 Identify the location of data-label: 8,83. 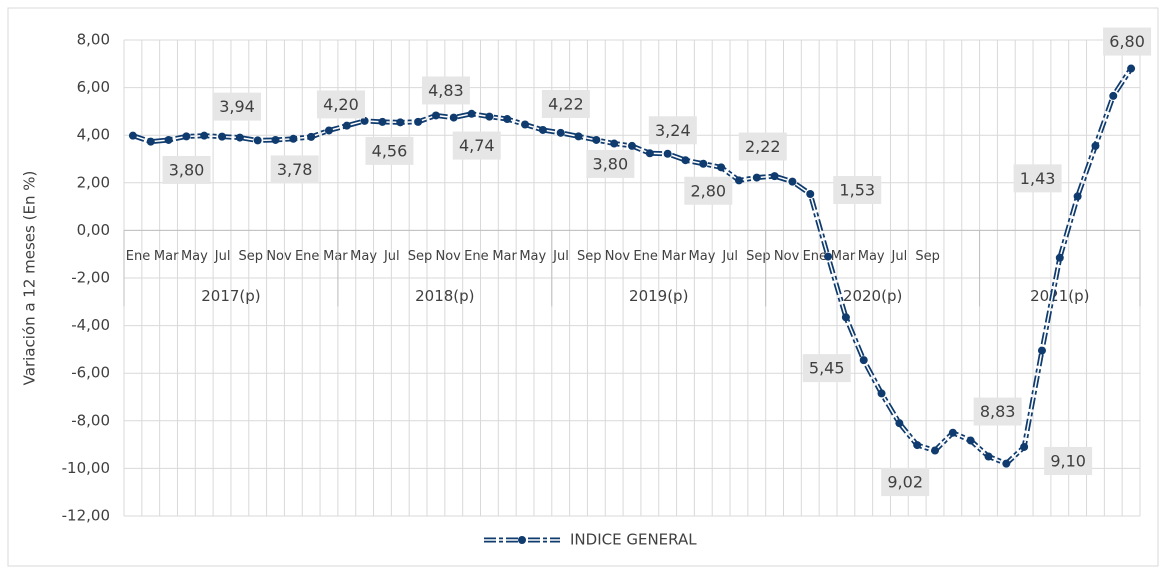
(998, 411).